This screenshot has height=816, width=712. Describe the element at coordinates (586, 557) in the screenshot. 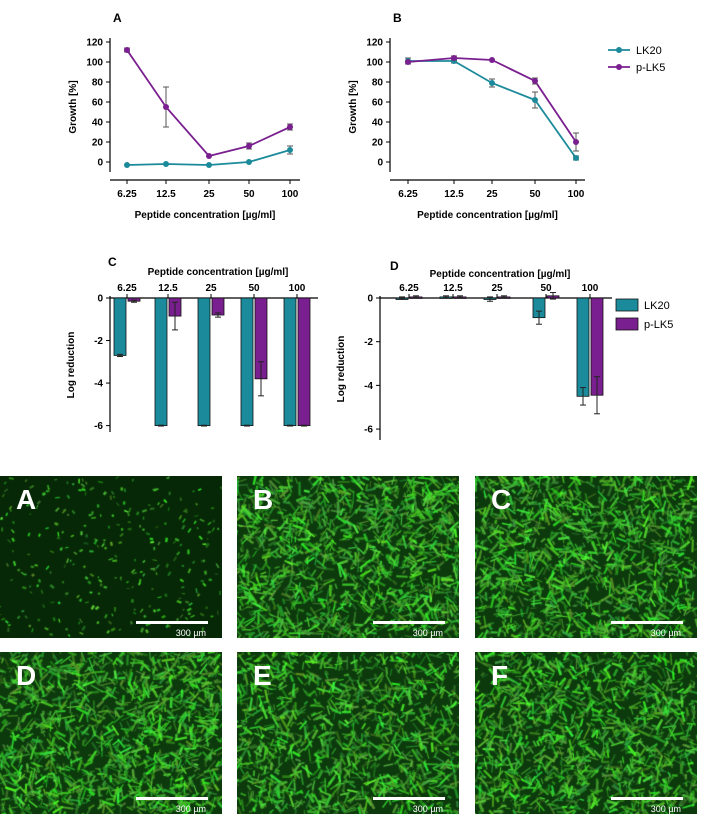

I see `micrograph-tile: C 300 µm` at that location.